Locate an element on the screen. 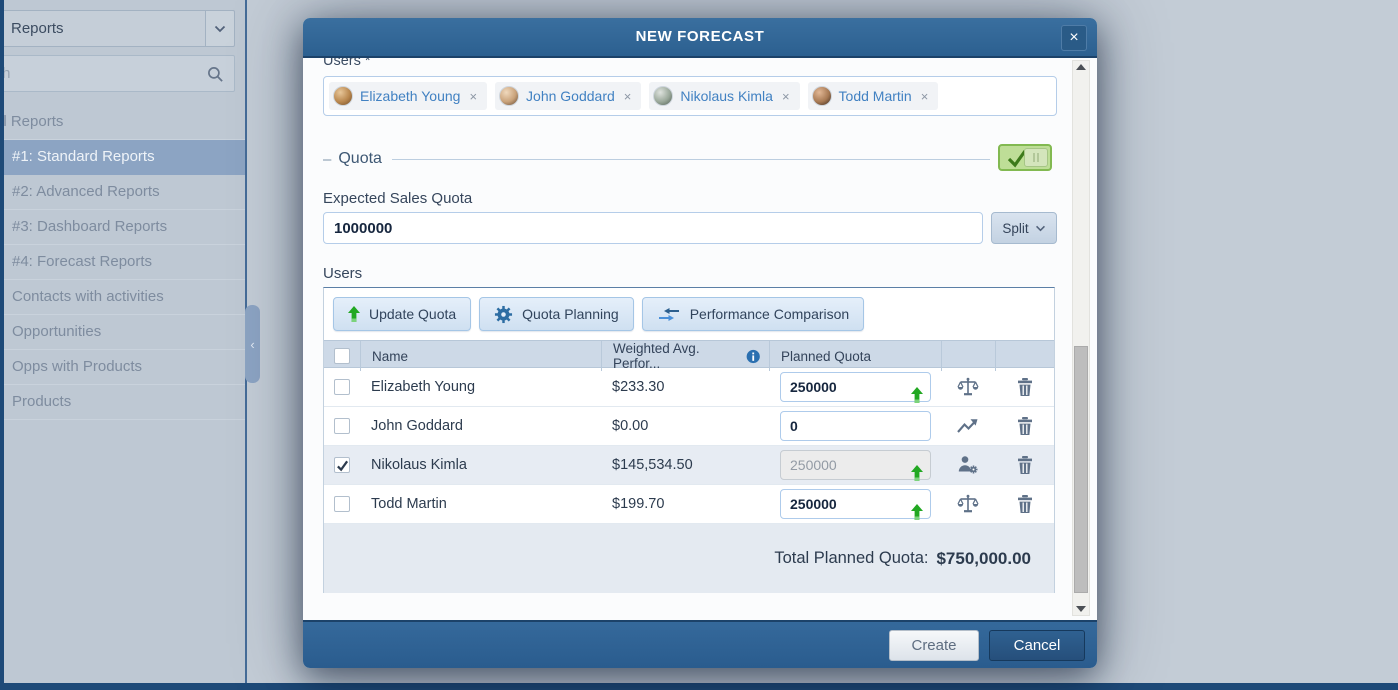 The height and width of the screenshot is (690, 1398). triangle-up-icon is located at coordinates (1081, 67).